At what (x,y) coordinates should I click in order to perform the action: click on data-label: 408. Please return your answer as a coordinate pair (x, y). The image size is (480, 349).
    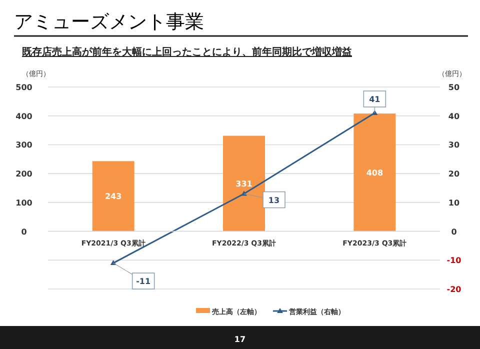
    Looking at the image, I should click on (375, 173).